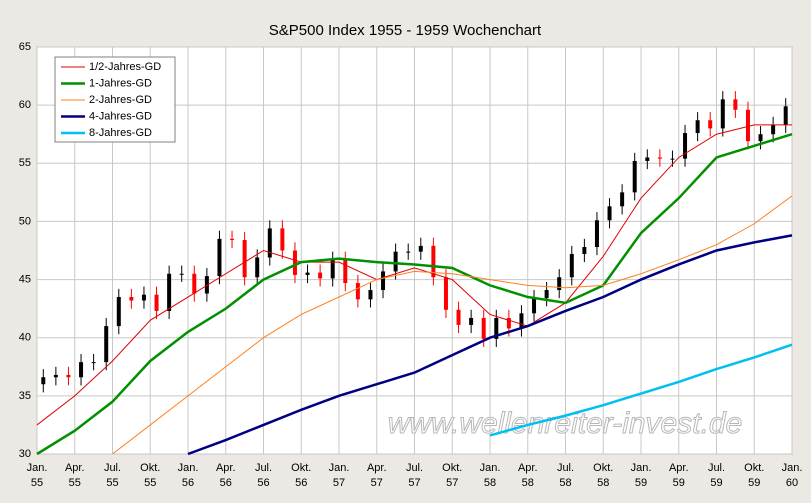 The width and height of the screenshot is (811, 503). Describe the element at coordinates (25, 396) in the screenshot. I see `y-tick-label: 35` at that location.